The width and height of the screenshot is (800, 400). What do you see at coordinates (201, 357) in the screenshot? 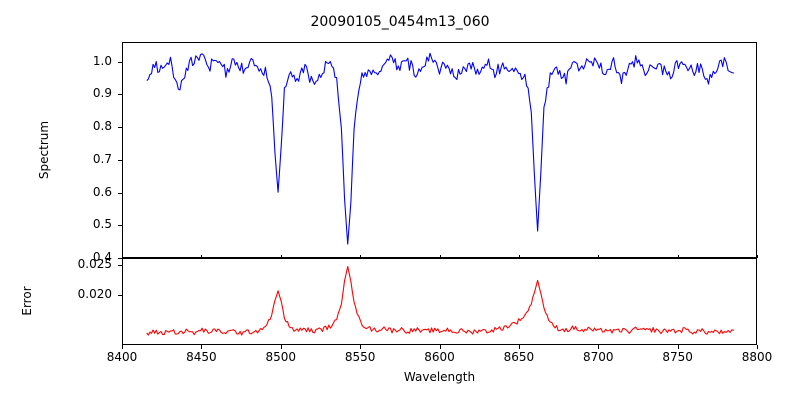
I see `x-tick-label: 8450` at bounding box center [201, 357].